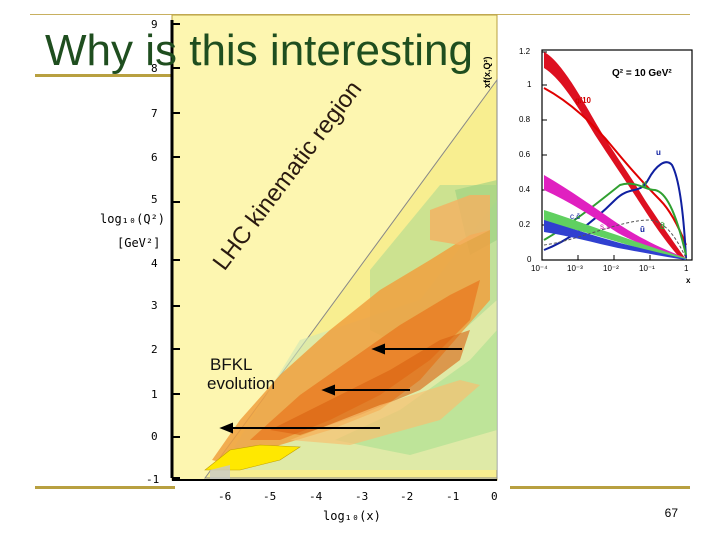 This screenshot has height=540, width=720. I want to click on gluon-curve, so click(615, 166).